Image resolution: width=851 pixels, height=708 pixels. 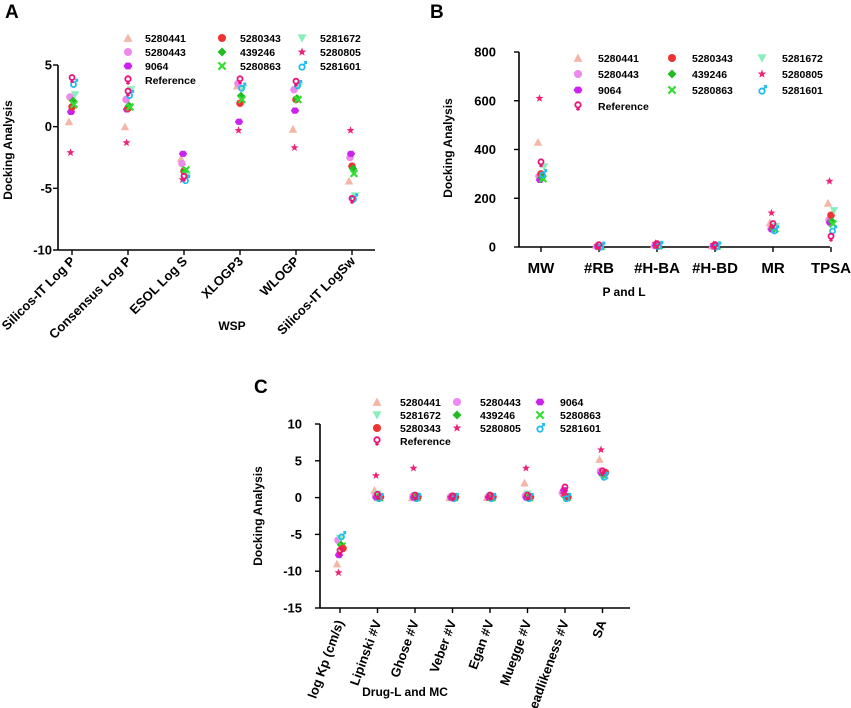 What do you see at coordinates (340, 67) in the screenshot?
I see `panel-a-legend-label: 5281601` at bounding box center [340, 67].